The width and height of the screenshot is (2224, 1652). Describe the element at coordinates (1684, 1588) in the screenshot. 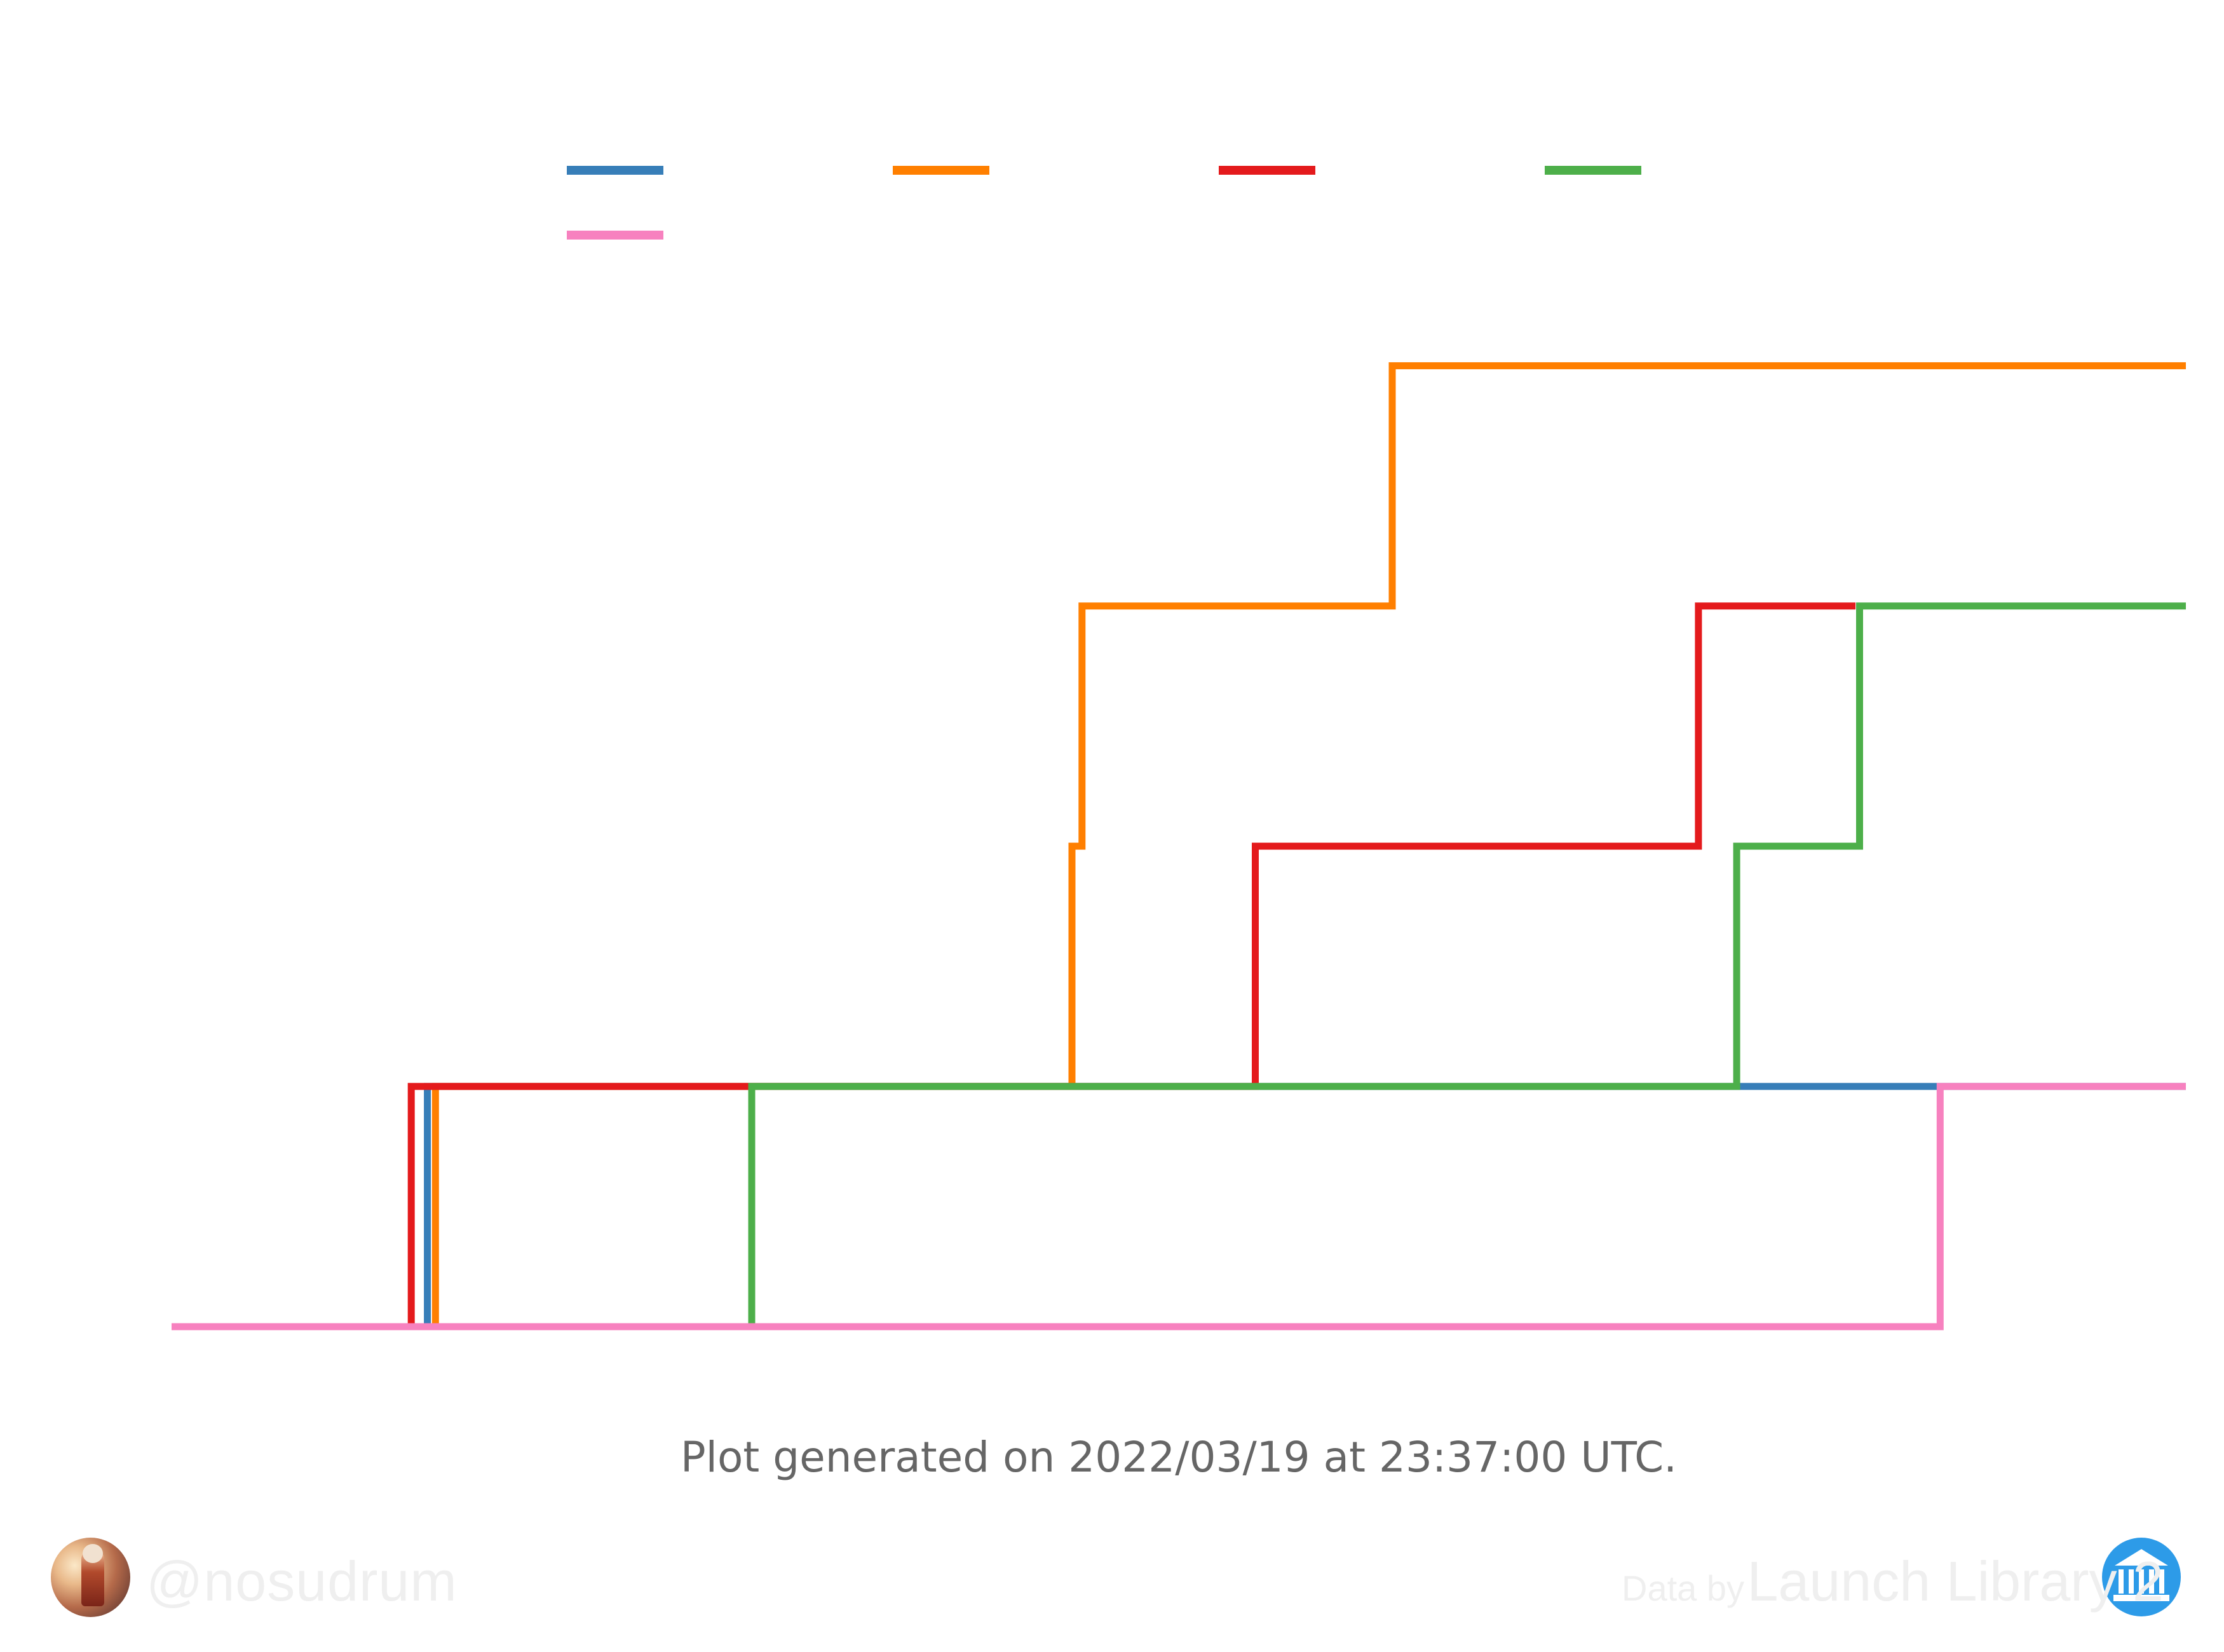

I see `data-by-label: Data by` at that location.